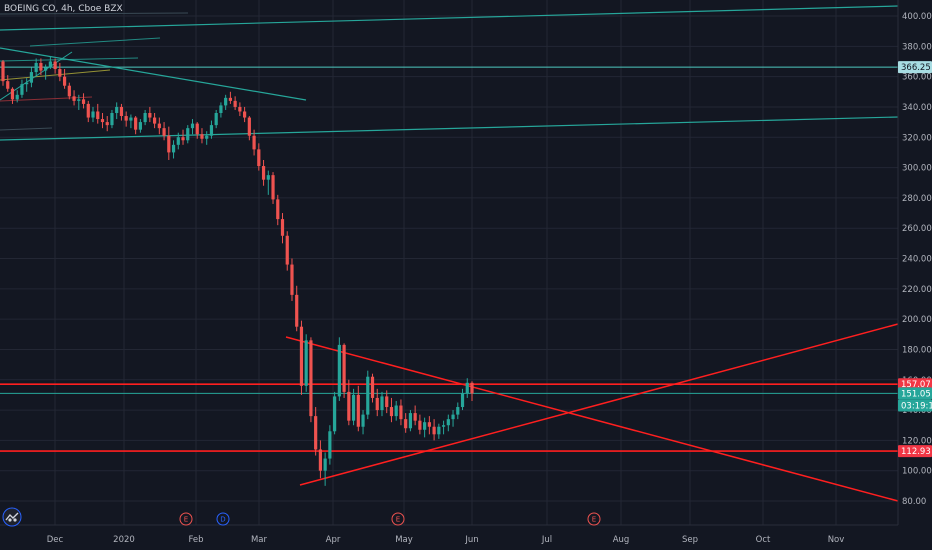  What do you see at coordinates (917, 441) in the screenshot?
I see `price-tick-label: 120.00` at bounding box center [917, 441].